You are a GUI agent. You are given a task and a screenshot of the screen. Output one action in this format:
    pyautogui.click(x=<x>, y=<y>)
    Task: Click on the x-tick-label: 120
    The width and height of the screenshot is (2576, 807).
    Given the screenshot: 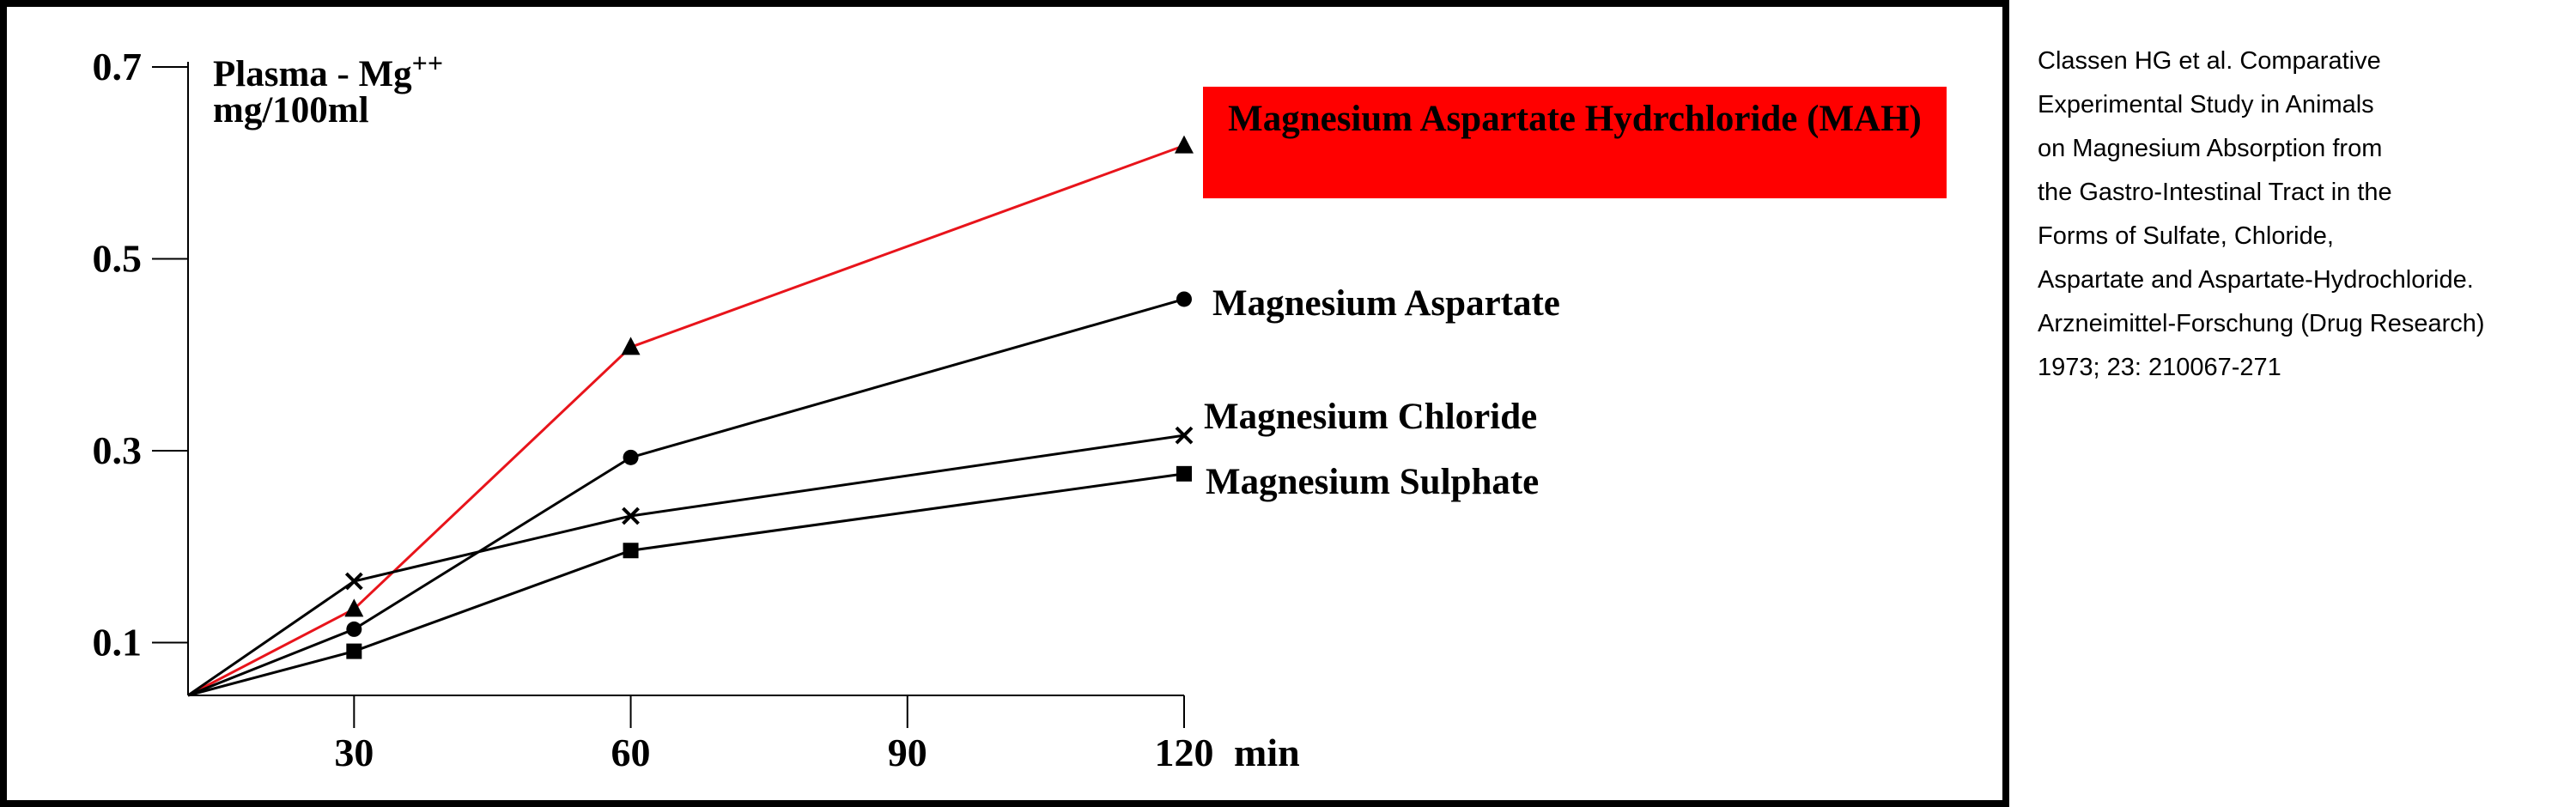 What is the action you would take?
    pyautogui.click(x=1184, y=752)
    